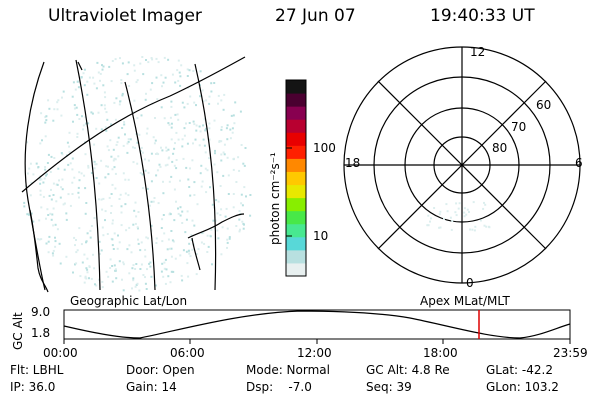 This screenshot has height=400, width=600. What do you see at coordinates (129, 301) in the screenshot?
I see `timeline-left-label: Geographic Lat/Lon` at bounding box center [129, 301].